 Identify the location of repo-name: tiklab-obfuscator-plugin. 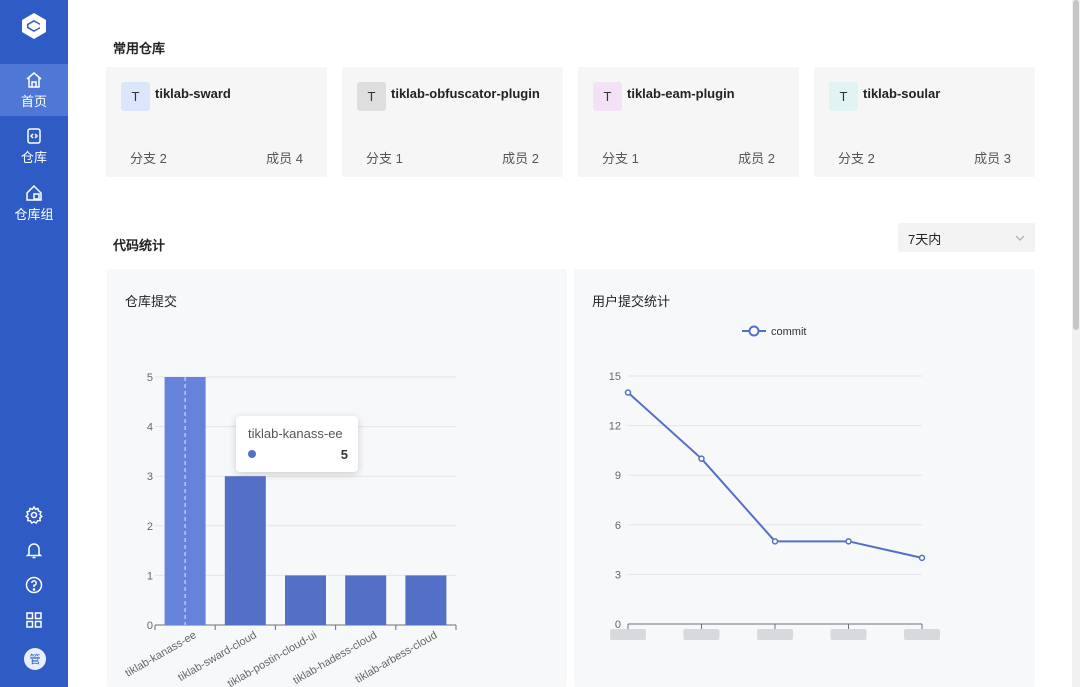
(465, 93).